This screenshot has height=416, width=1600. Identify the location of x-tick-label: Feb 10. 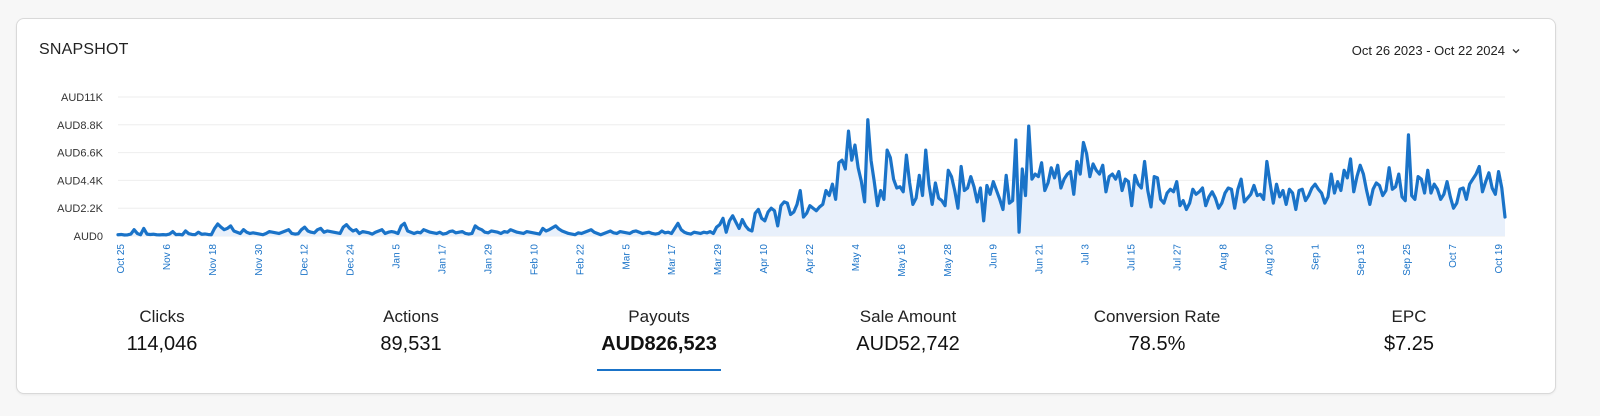
(534, 260).